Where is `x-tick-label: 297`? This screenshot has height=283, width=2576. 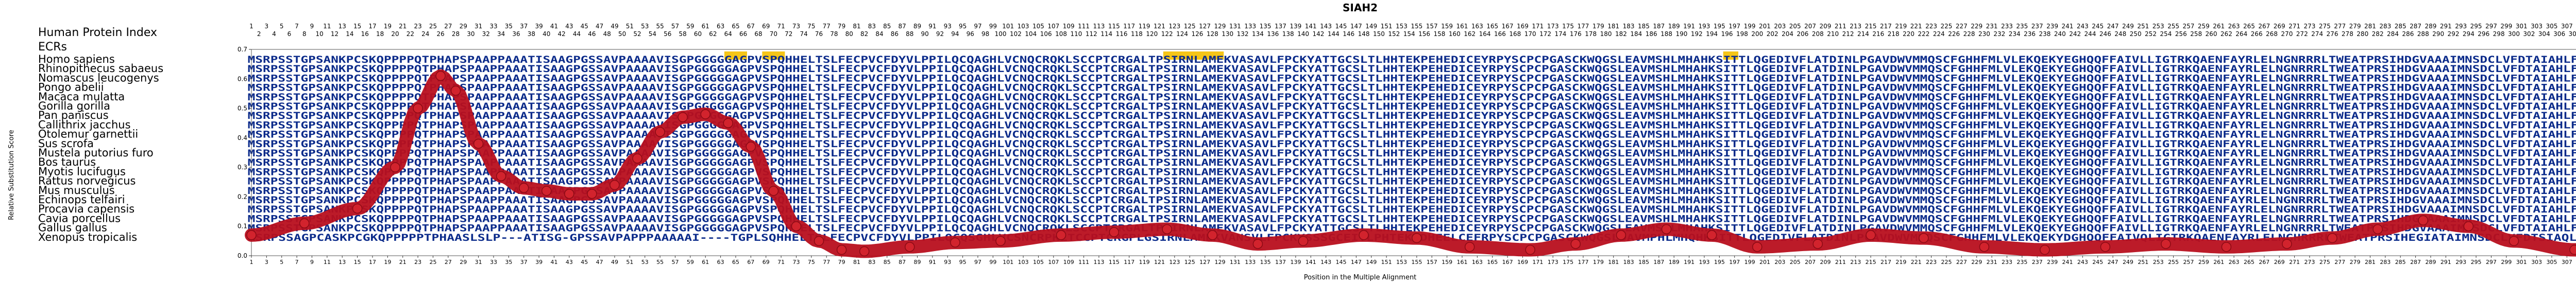 x-tick-label: 297 is located at coordinates (2491, 262).